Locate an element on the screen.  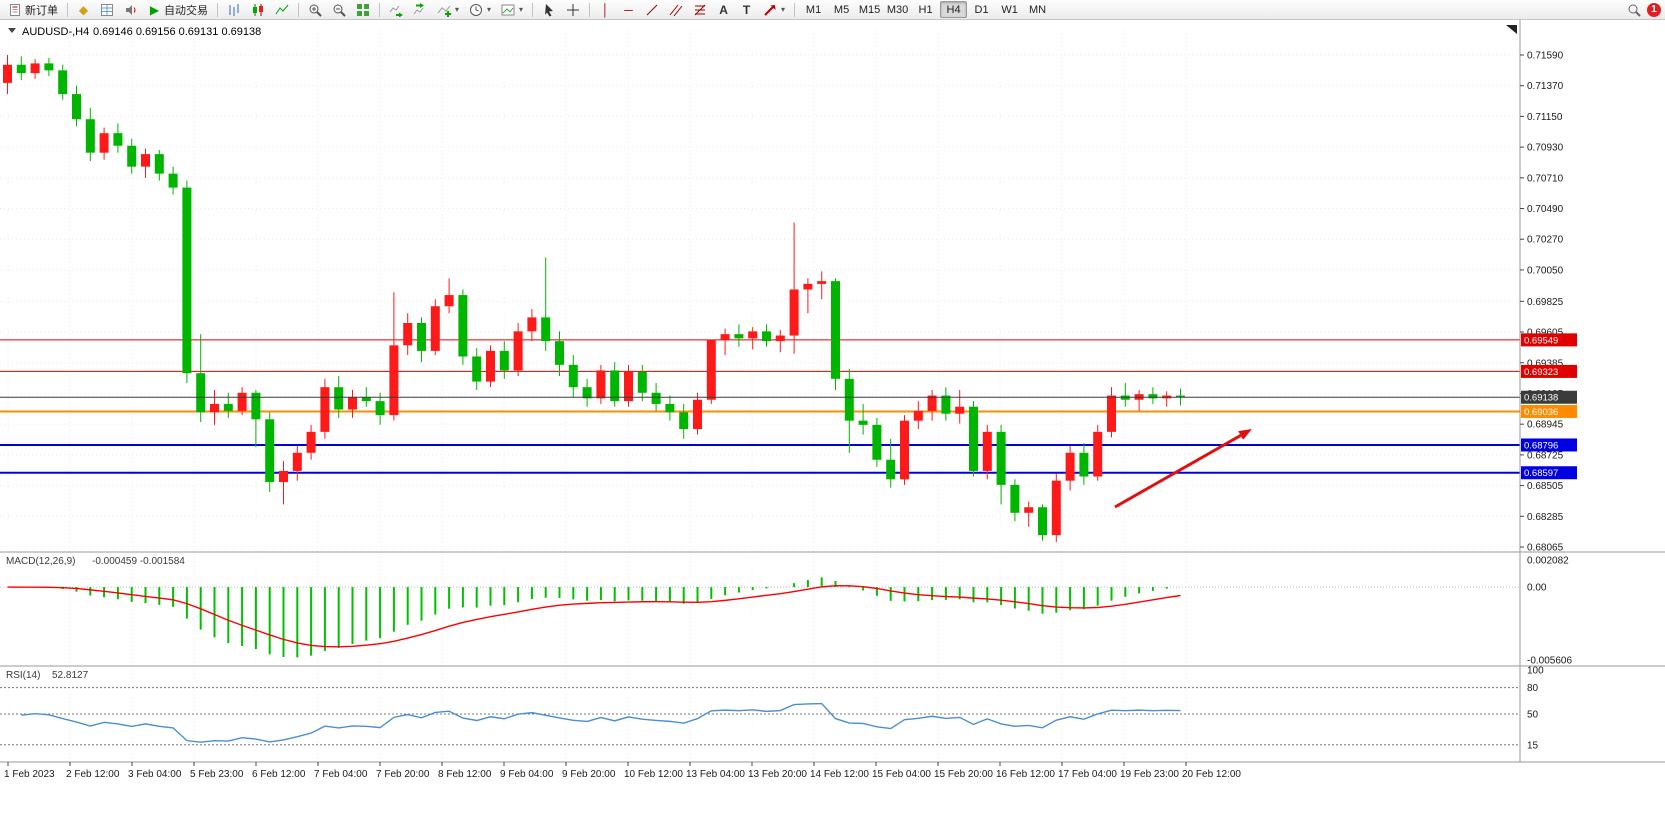
scroll-to-end-marker is located at coordinates (1511, 29).